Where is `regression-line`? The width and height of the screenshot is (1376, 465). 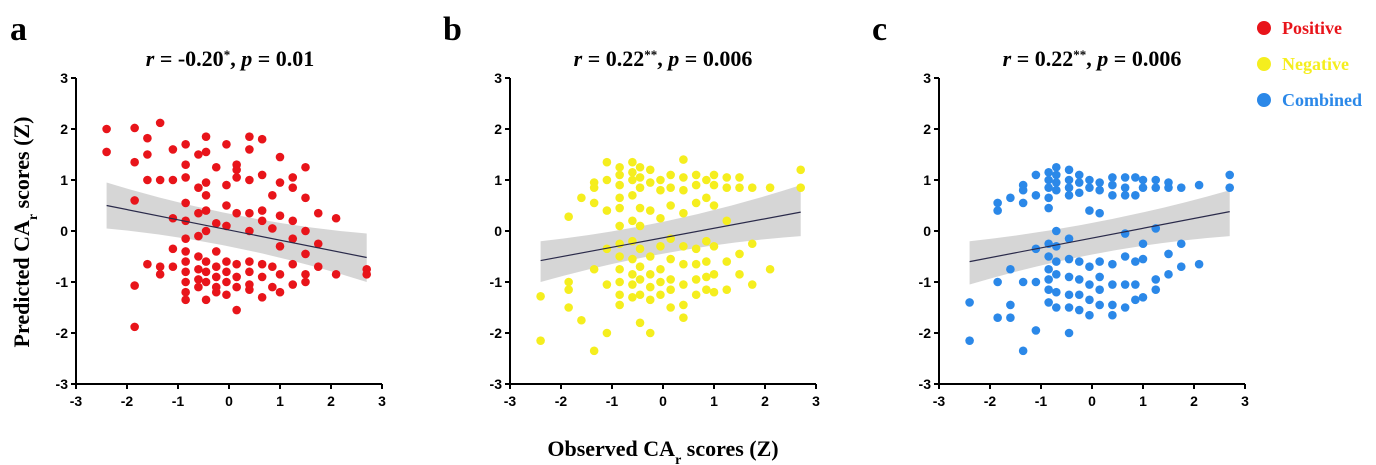 regression-line is located at coordinates (236, 231).